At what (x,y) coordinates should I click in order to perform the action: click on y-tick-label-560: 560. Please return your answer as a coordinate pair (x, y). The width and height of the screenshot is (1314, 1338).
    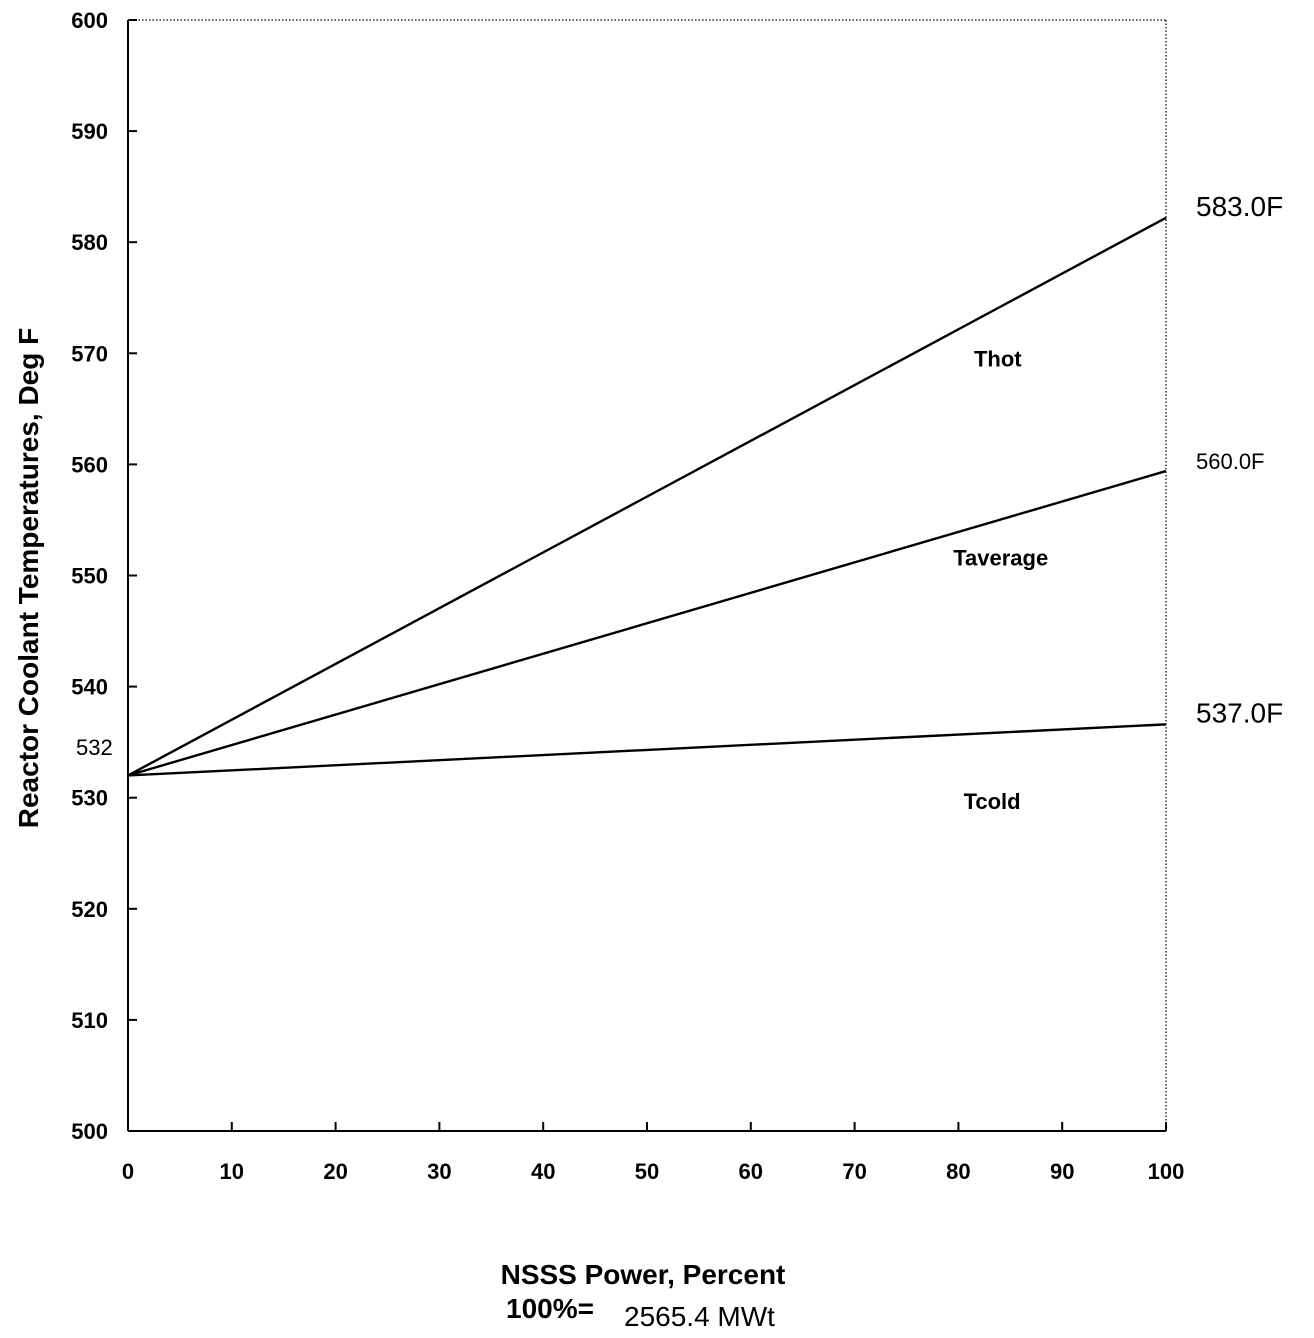
    Looking at the image, I should click on (89, 464).